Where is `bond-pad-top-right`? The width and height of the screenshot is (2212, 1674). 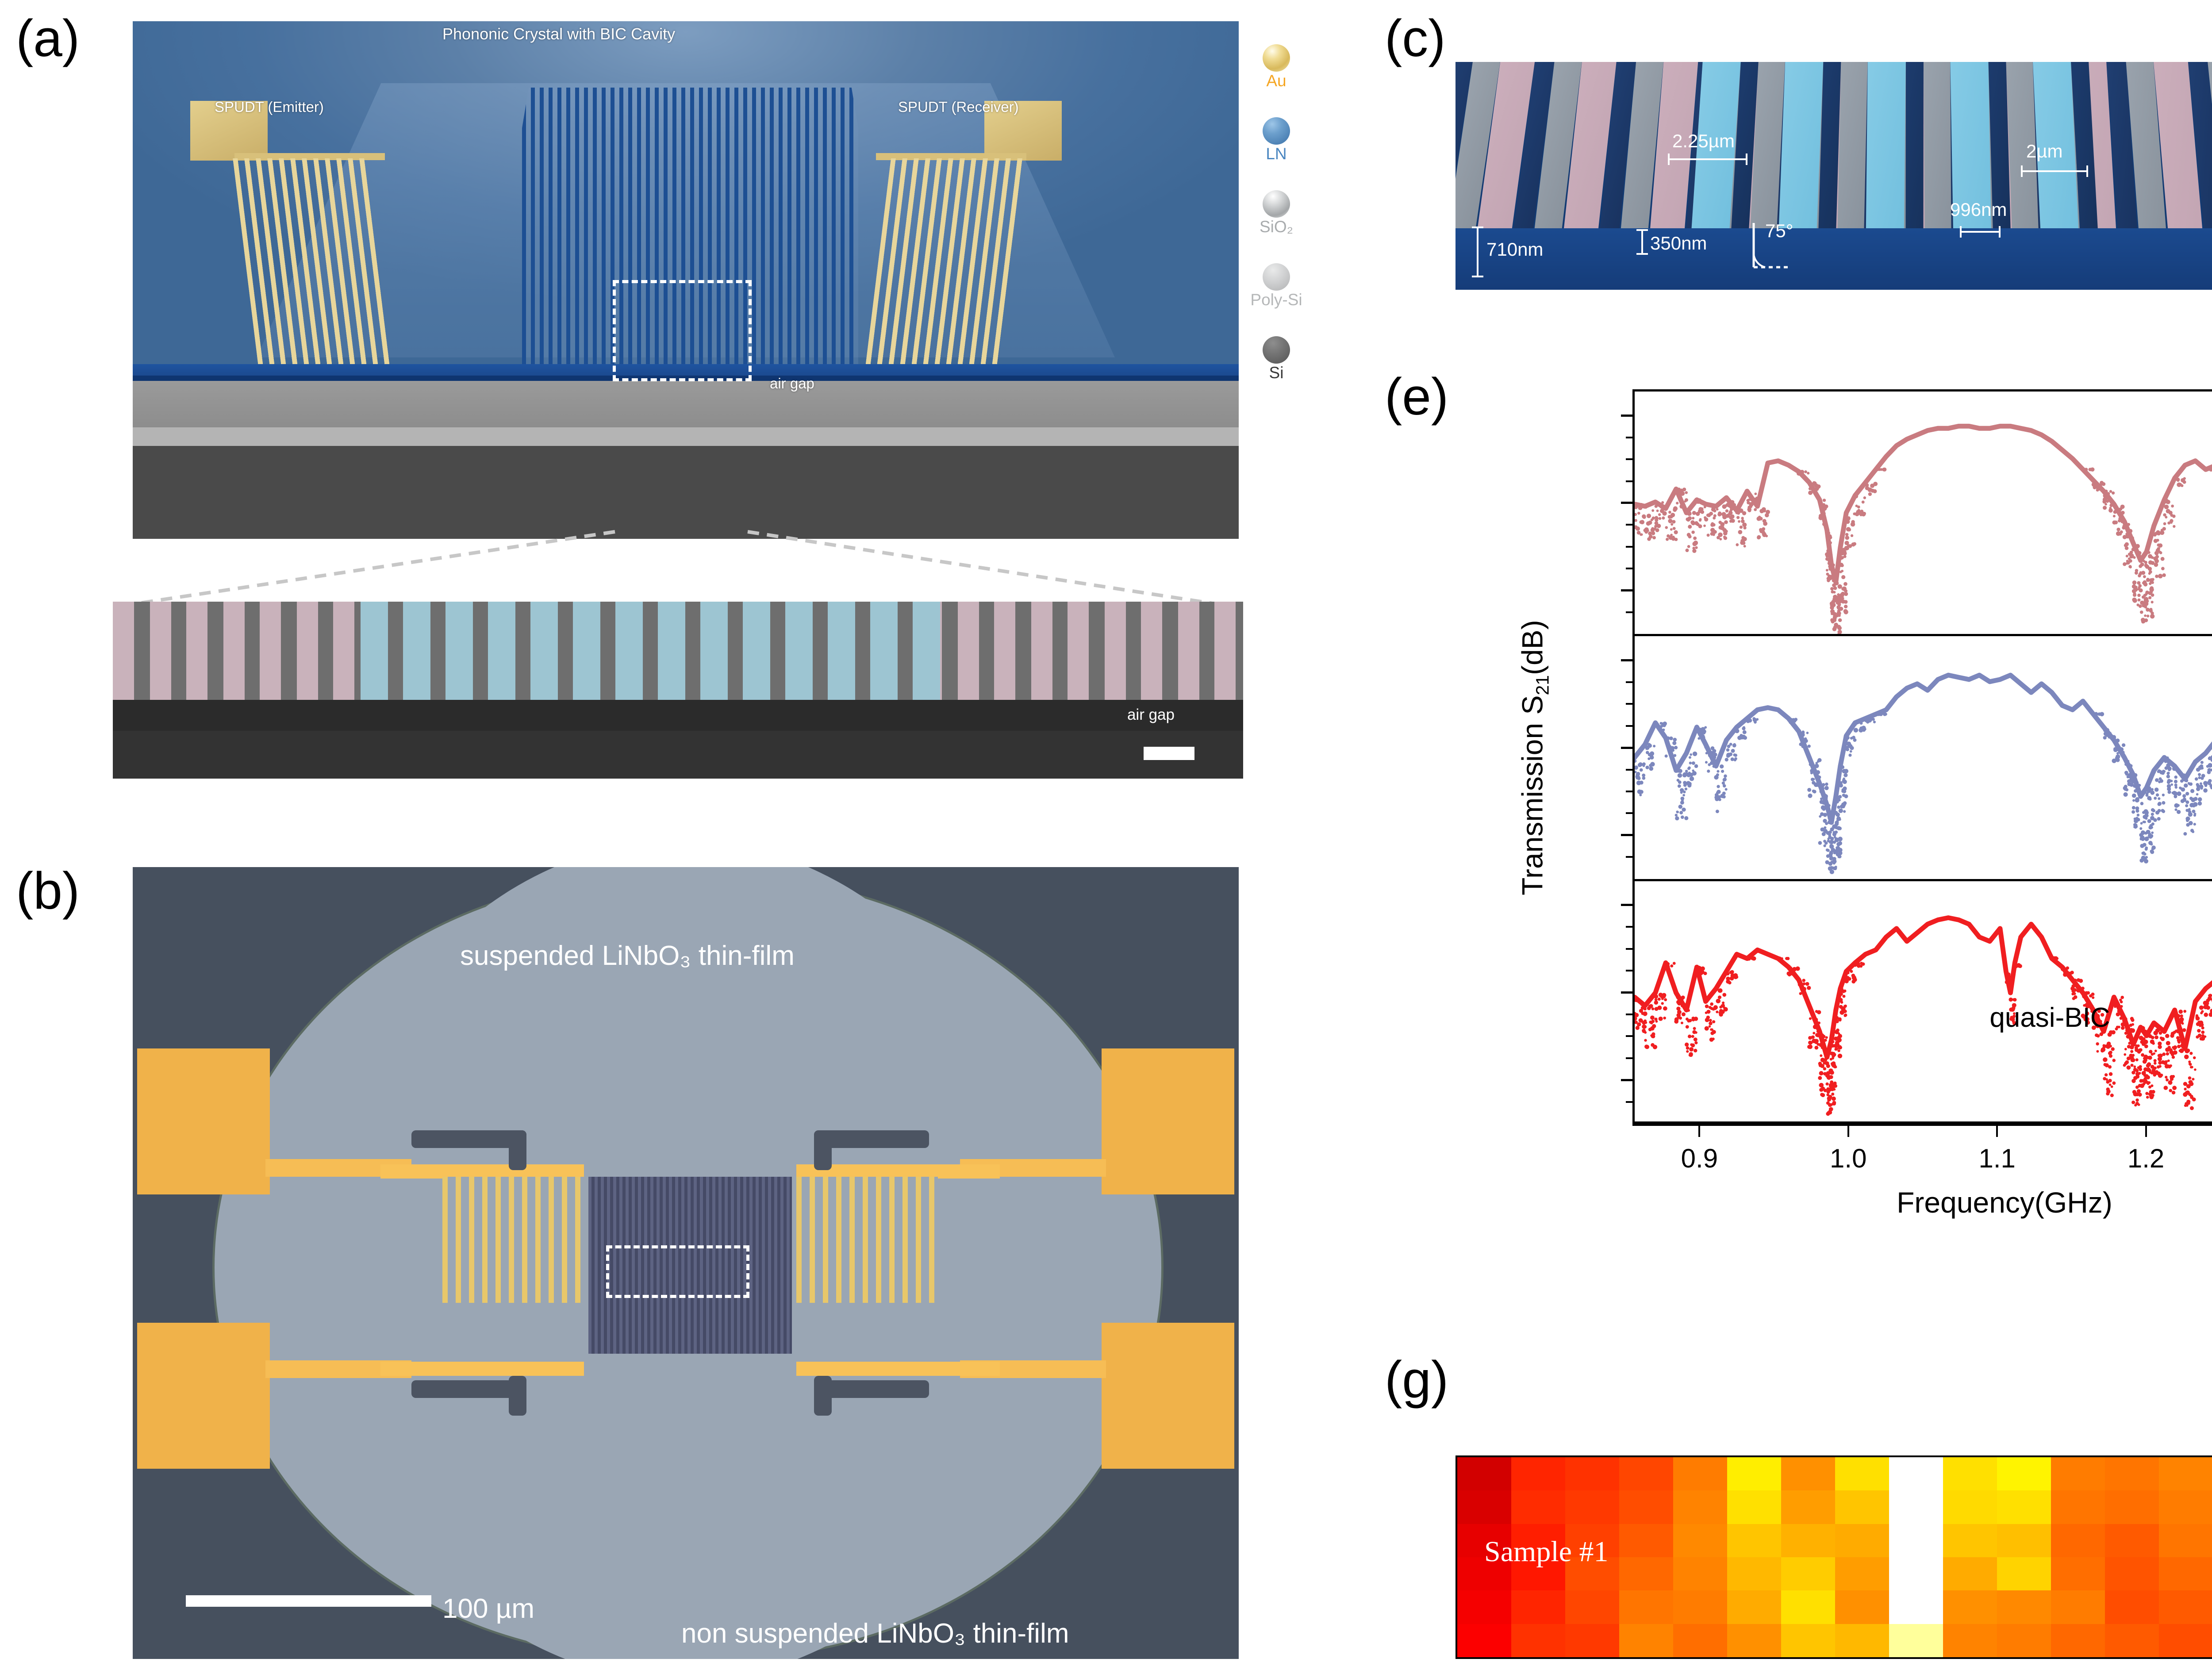
bond-pad-top-right is located at coordinates (1168, 1121).